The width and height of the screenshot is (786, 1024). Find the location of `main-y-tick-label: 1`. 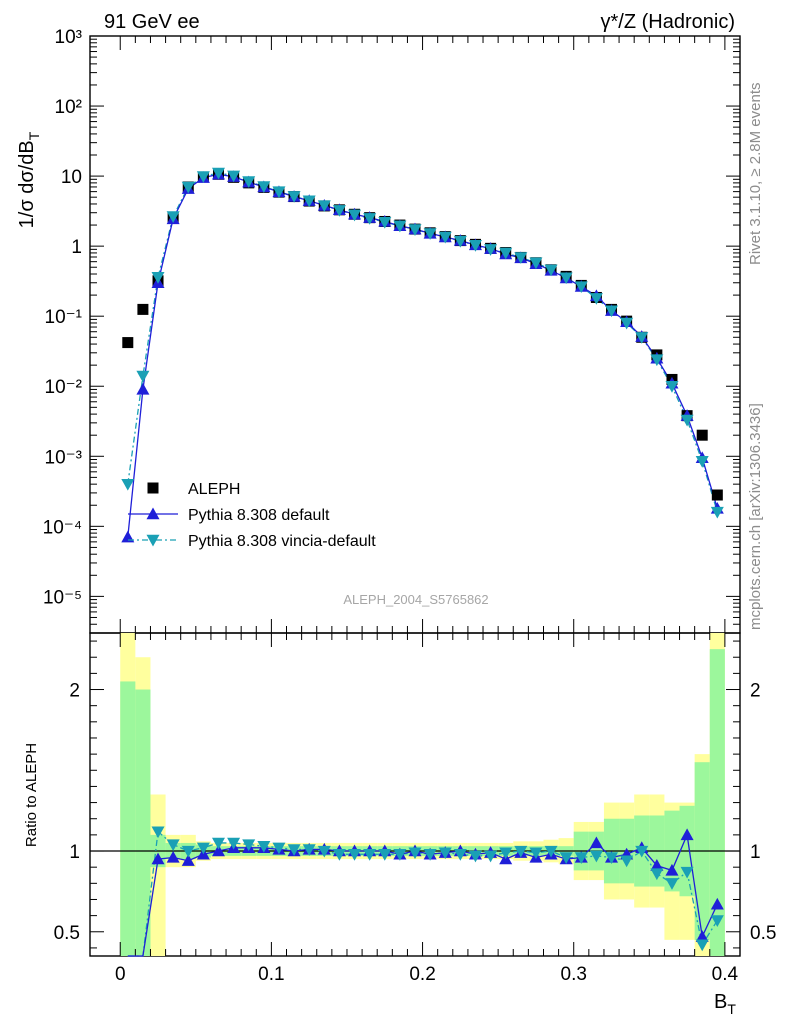

main-y-tick-label: 1 is located at coordinates (76, 247).